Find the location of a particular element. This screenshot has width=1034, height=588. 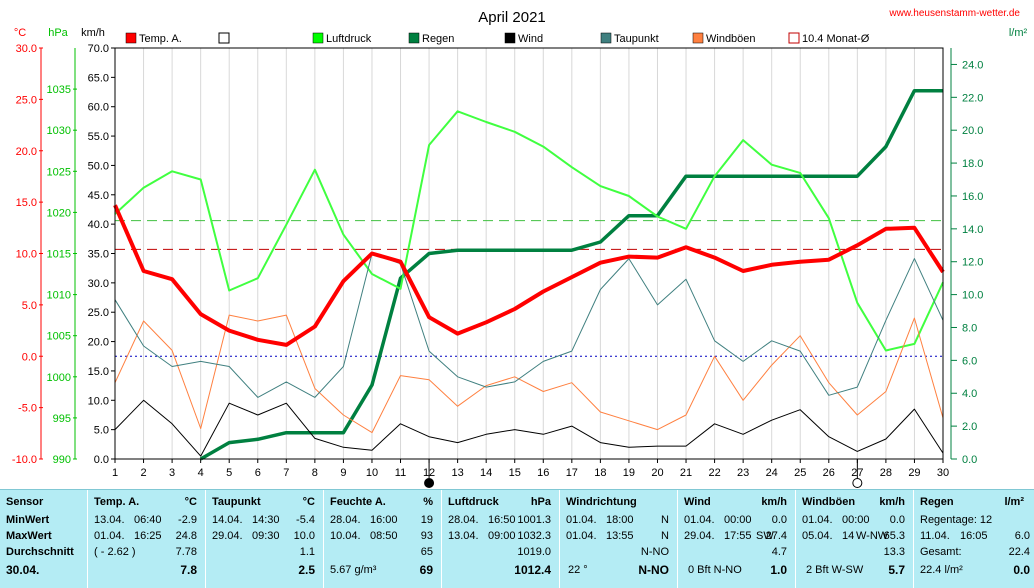

website-label: www.heusenstamm-wetter.de is located at coordinates (954, 13).